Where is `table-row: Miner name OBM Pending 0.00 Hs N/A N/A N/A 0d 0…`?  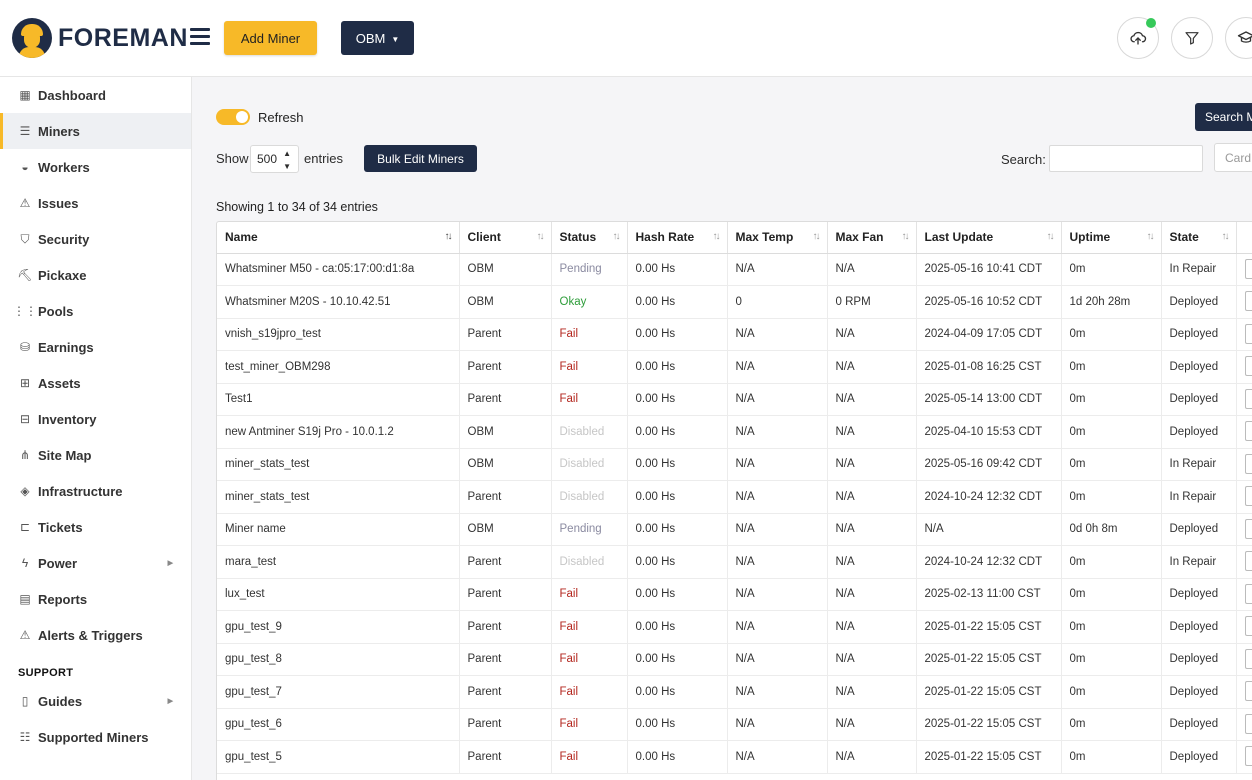
table-row: Miner name OBM Pending 0.00 Hs N/A N/A N/A 0d 0… is located at coordinates (734, 529).